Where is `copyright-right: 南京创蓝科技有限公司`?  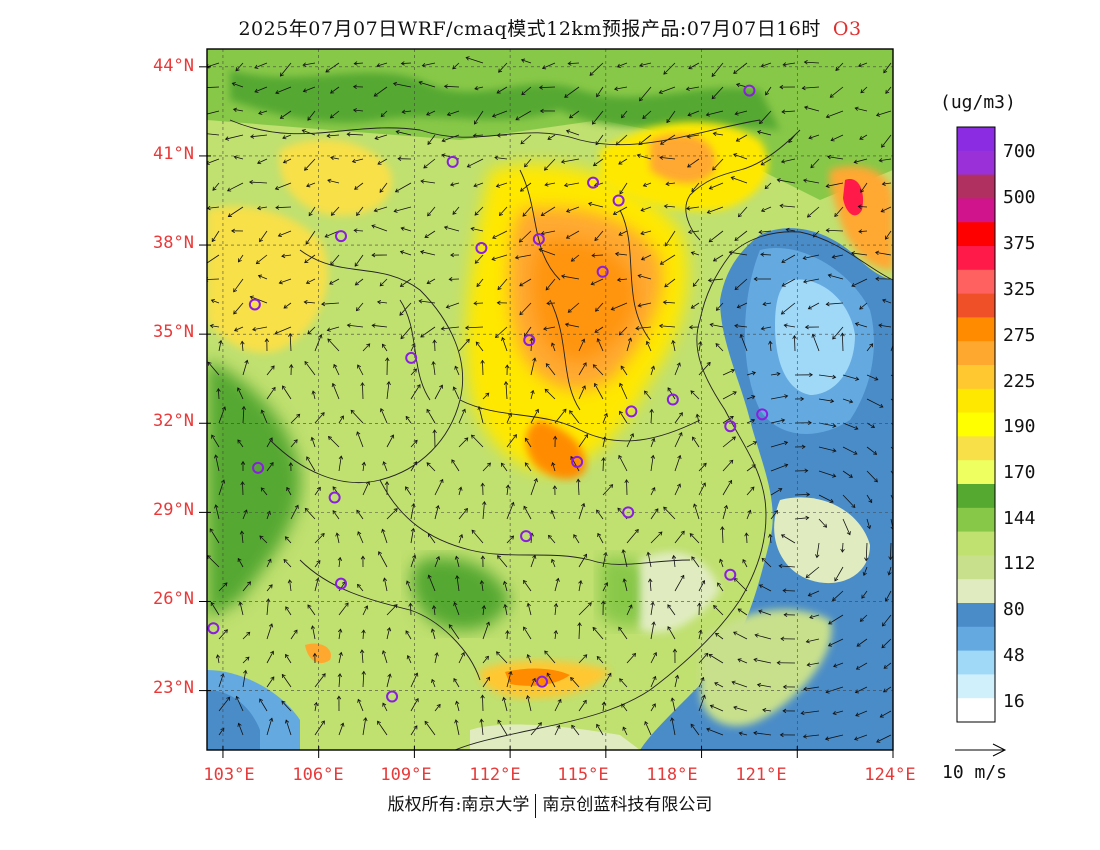 copyright-right: 南京创蓝科技有限公司 is located at coordinates (627, 805).